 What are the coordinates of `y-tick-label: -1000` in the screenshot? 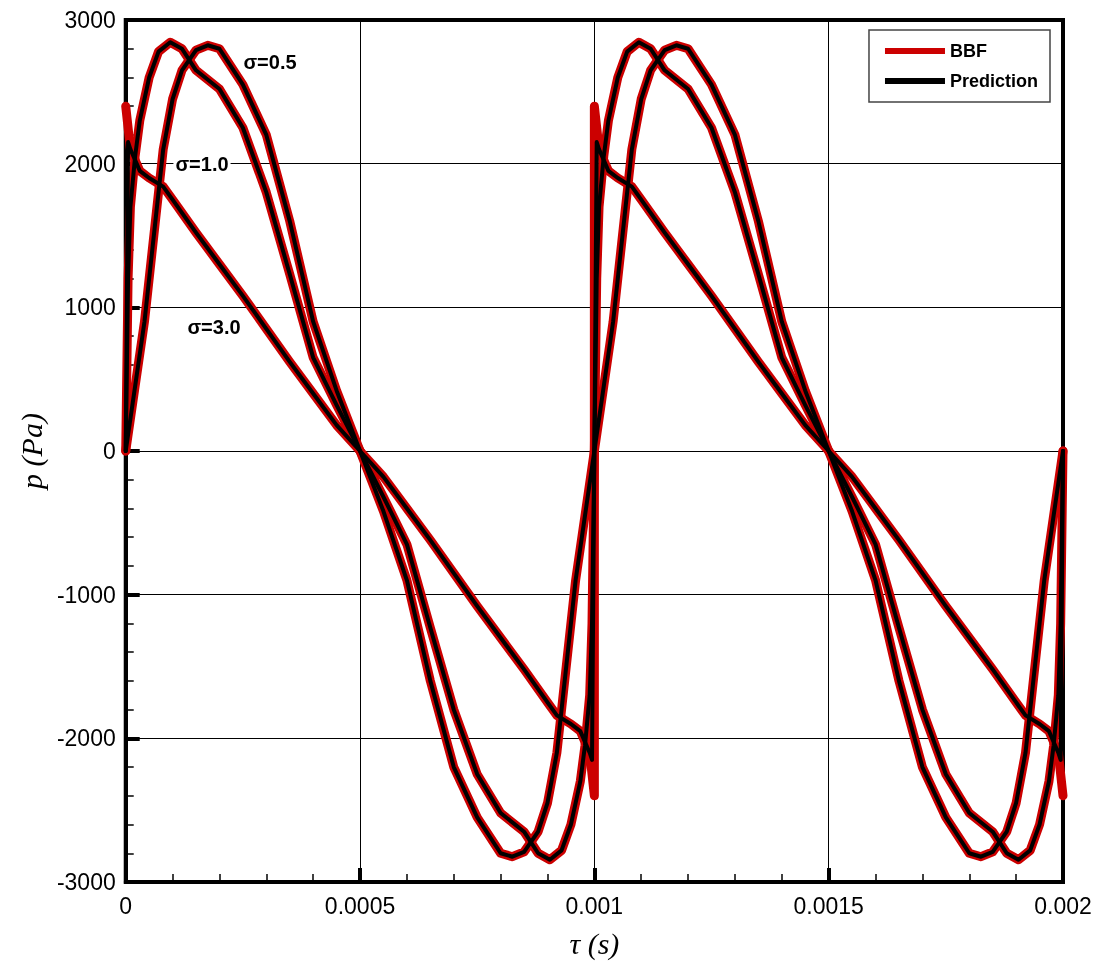 It's located at (86, 594).